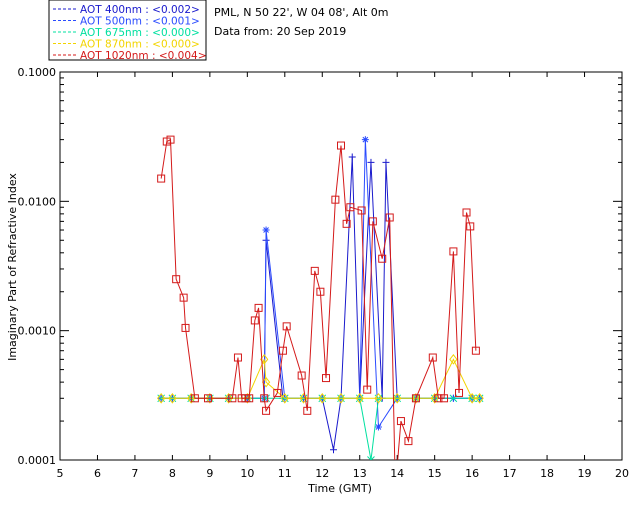  Describe the element at coordinates (585, 473) in the screenshot. I see `x-tick-label: 19` at that location.